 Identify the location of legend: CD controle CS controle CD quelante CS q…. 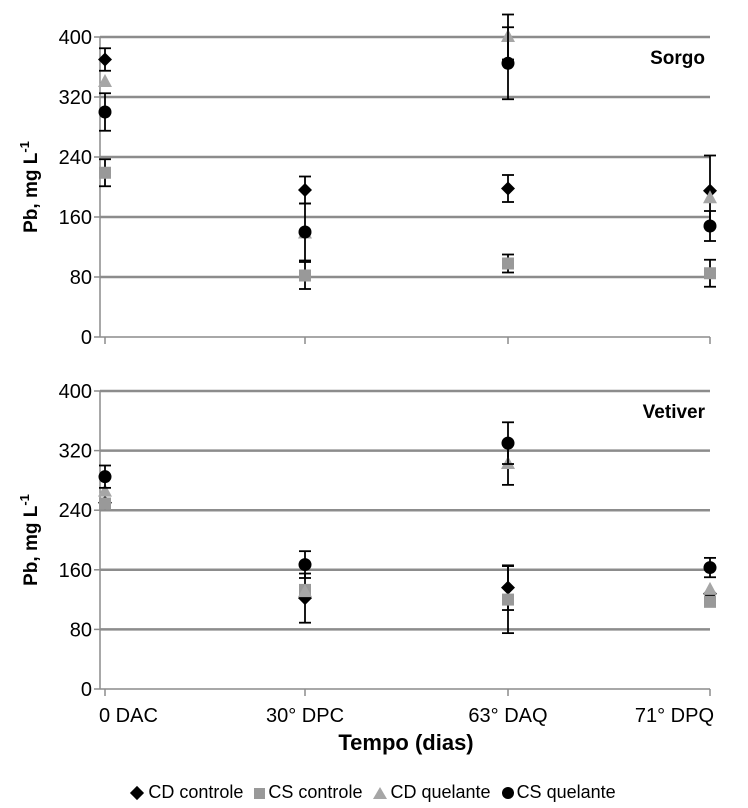
(374, 792).